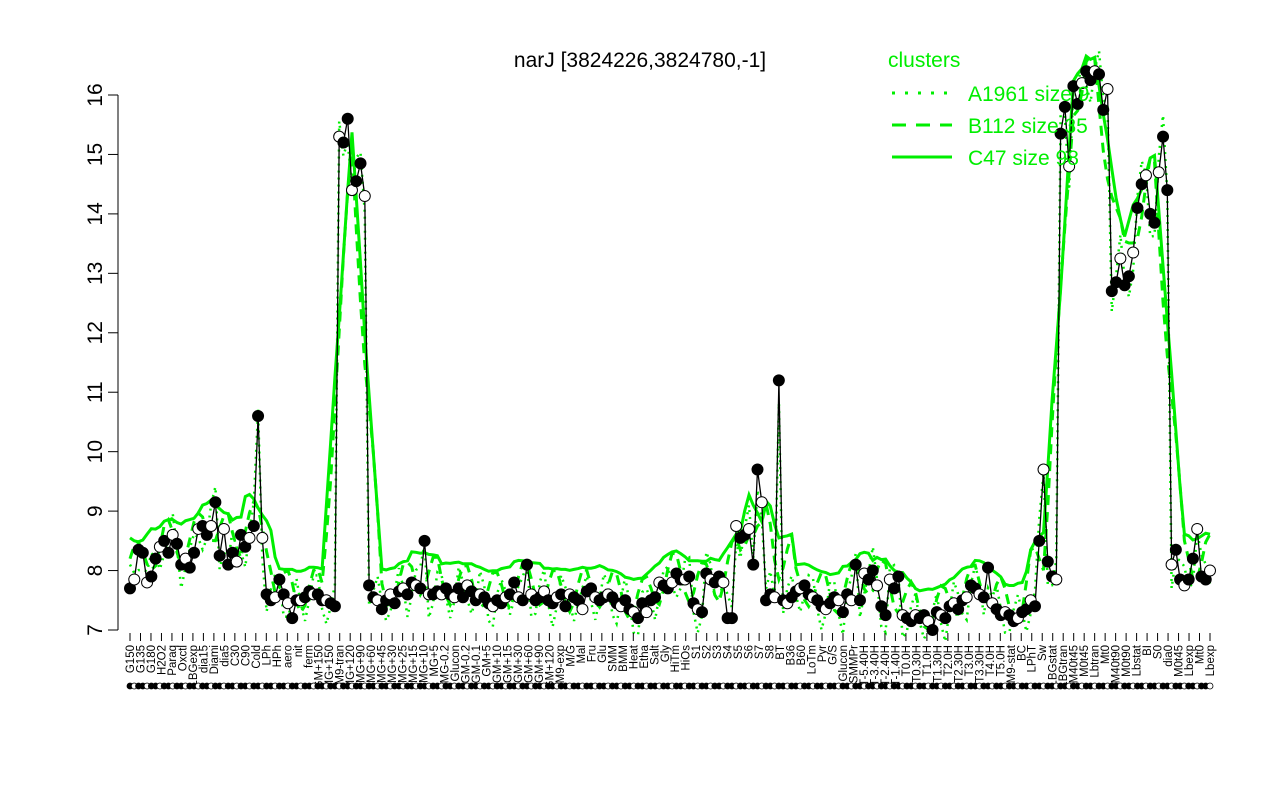 Image resolution: width=1280 pixels, height=805 pixels. What do you see at coordinates (498, 664) in the screenshot?
I see `x-tick-label: GM+10` at bounding box center [498, 664].